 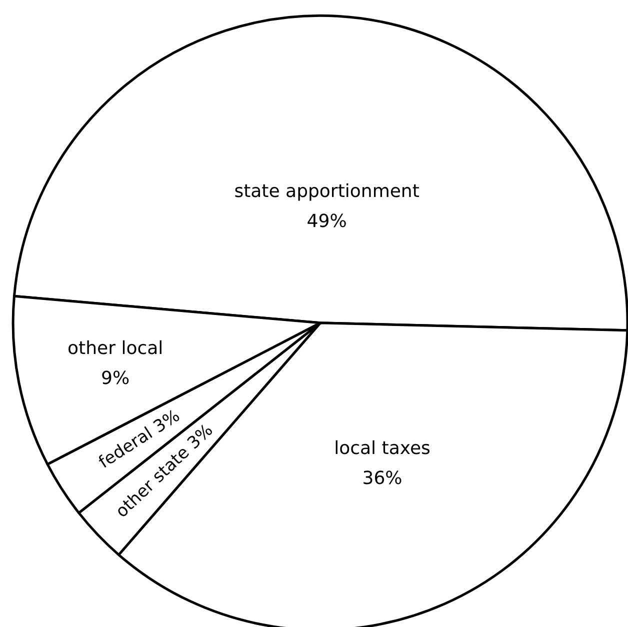 What do you see at coordinates (382, 478) in the screenshot?
I see `data-label: 36%` at bounding box center [382, 478].